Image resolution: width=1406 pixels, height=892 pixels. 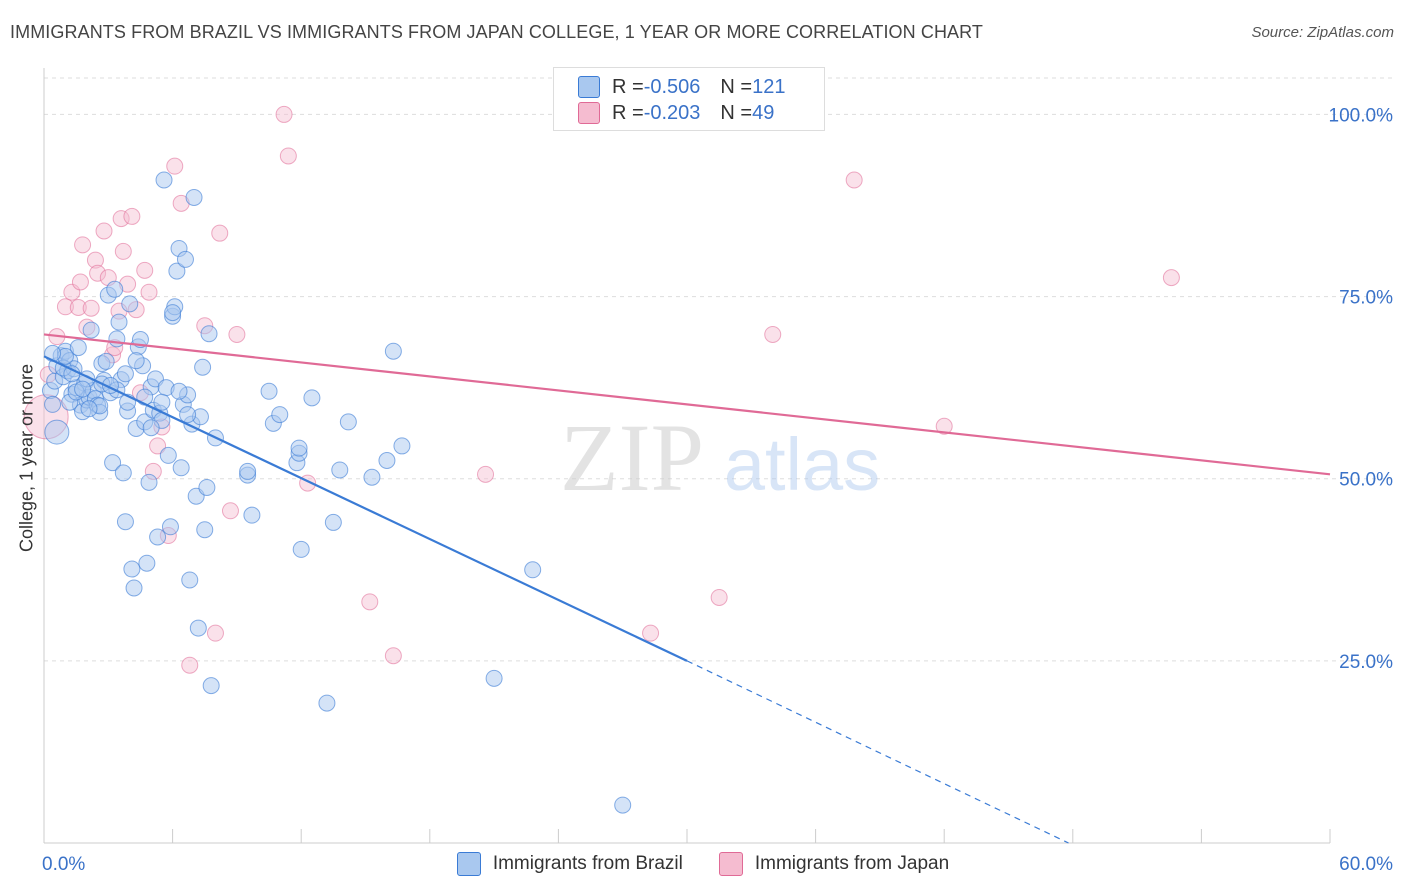 What do you see at coordinates (802, 464) in the screenshot?
I see `watermark-atlas: atlas` at bounding box center [802, 464].